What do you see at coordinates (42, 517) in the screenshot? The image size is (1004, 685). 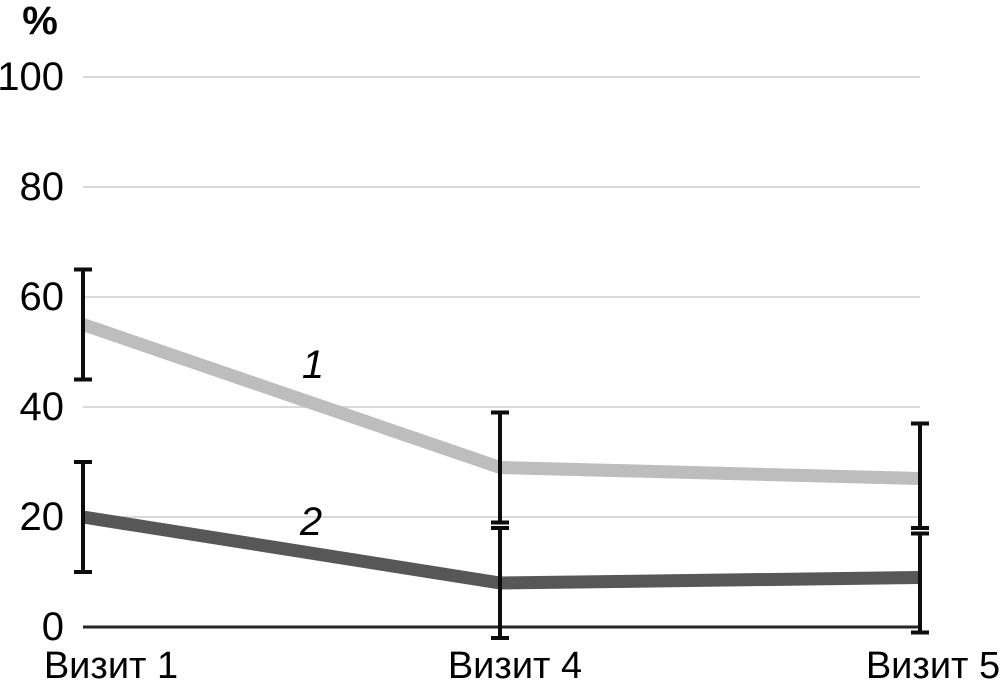 I see `y-tick-label-20: 20` at bounding box center [42, 517].